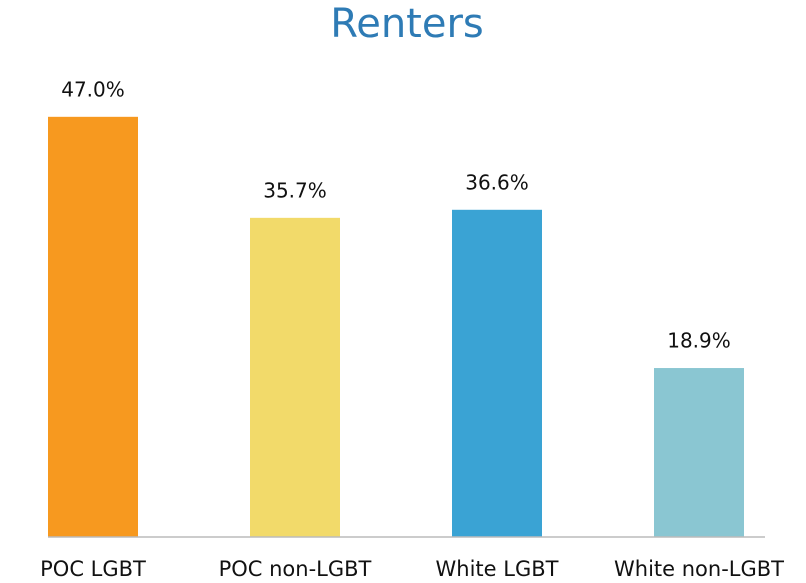 Image resolution: width=806 pixels, height=583 pixels. I want to click on value-label: 35.7%, so click(295, 190).